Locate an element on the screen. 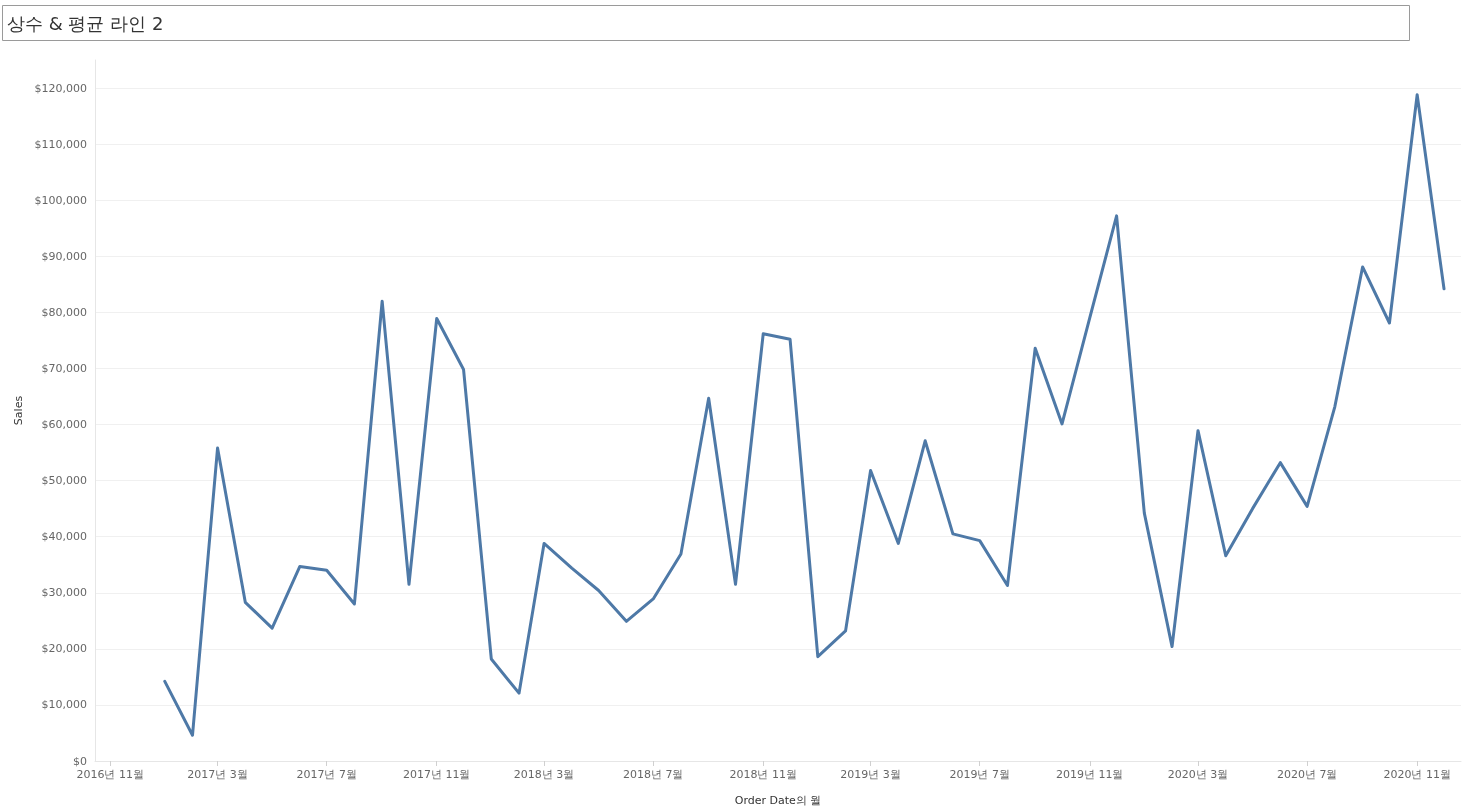 The height and width of the screenshot is (811, 1473). x-tick-label: 2019년 11월 is located at coordinates (1090, 774).